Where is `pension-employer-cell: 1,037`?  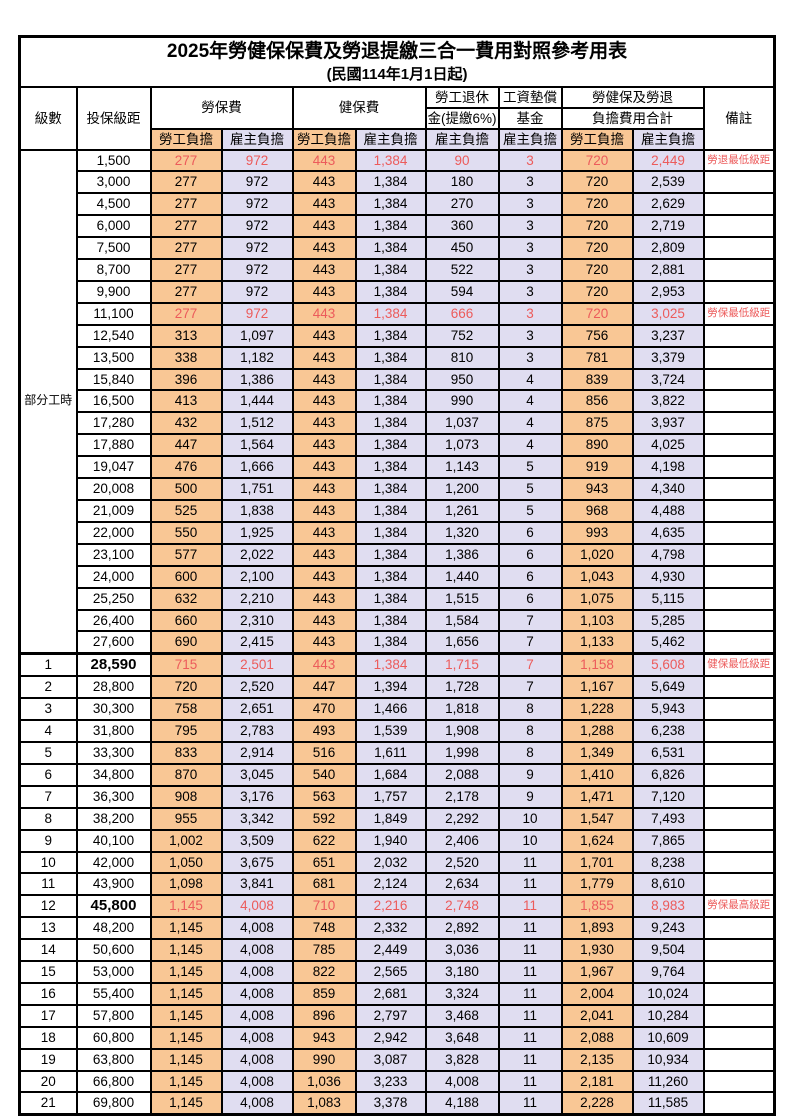 pension-employer-cell: 1,037 is located at coordinates (462, 423).